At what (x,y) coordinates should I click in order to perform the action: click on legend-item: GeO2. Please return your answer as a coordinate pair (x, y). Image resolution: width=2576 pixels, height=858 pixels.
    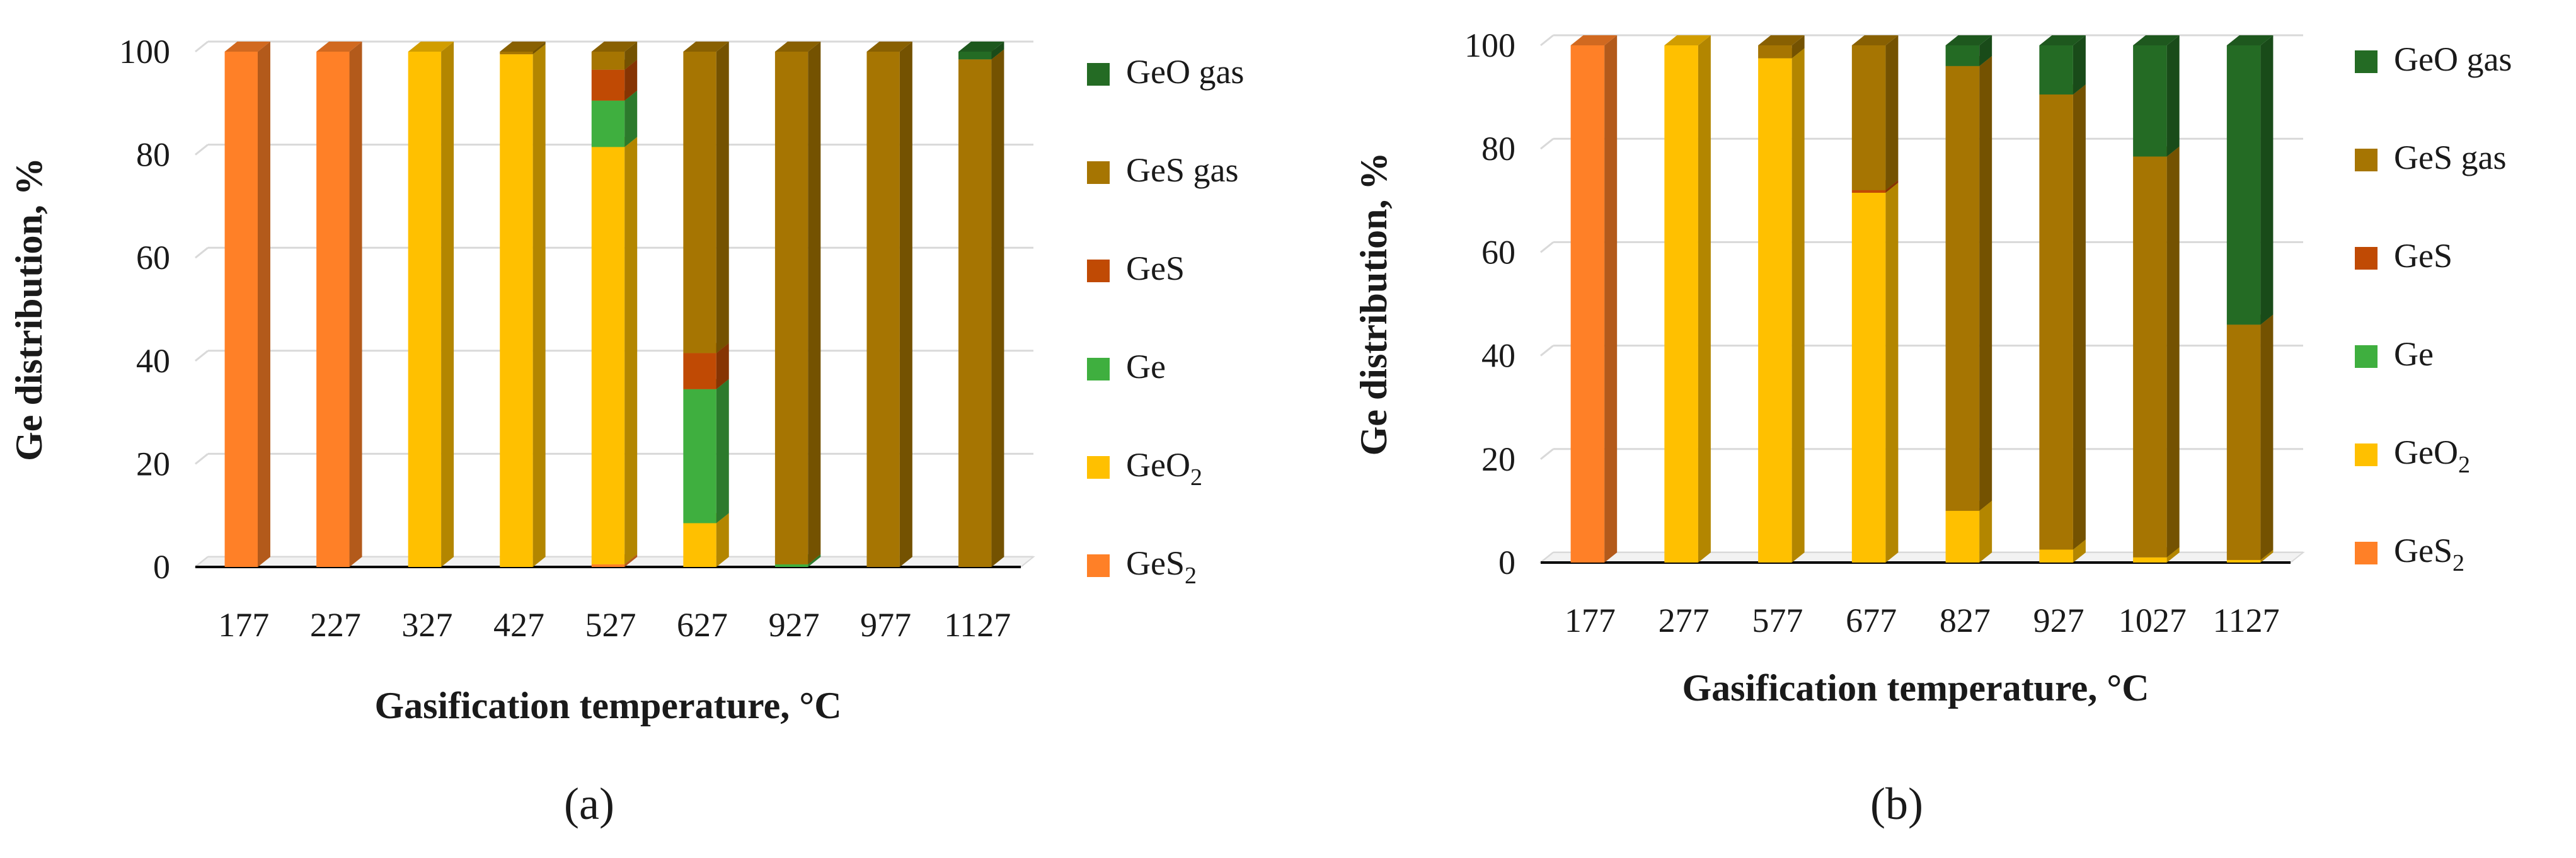
    Looking at the image, I should click on (2412, 456).